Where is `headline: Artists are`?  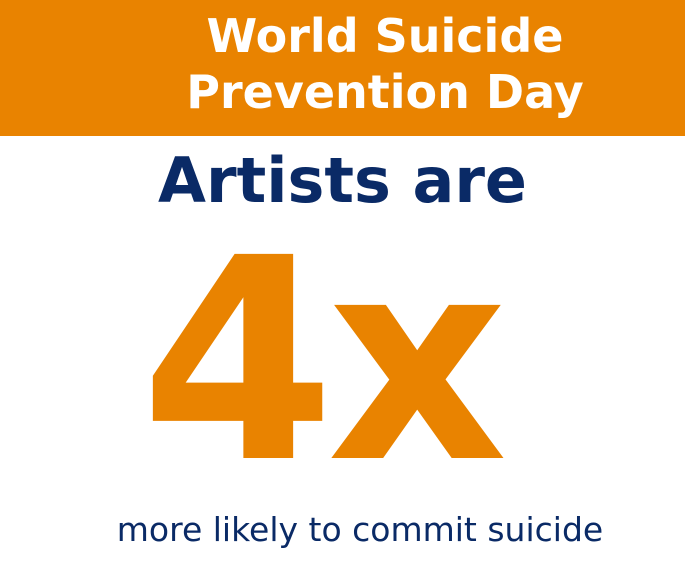
headline: Artists are is located at coordinates (342, 180).